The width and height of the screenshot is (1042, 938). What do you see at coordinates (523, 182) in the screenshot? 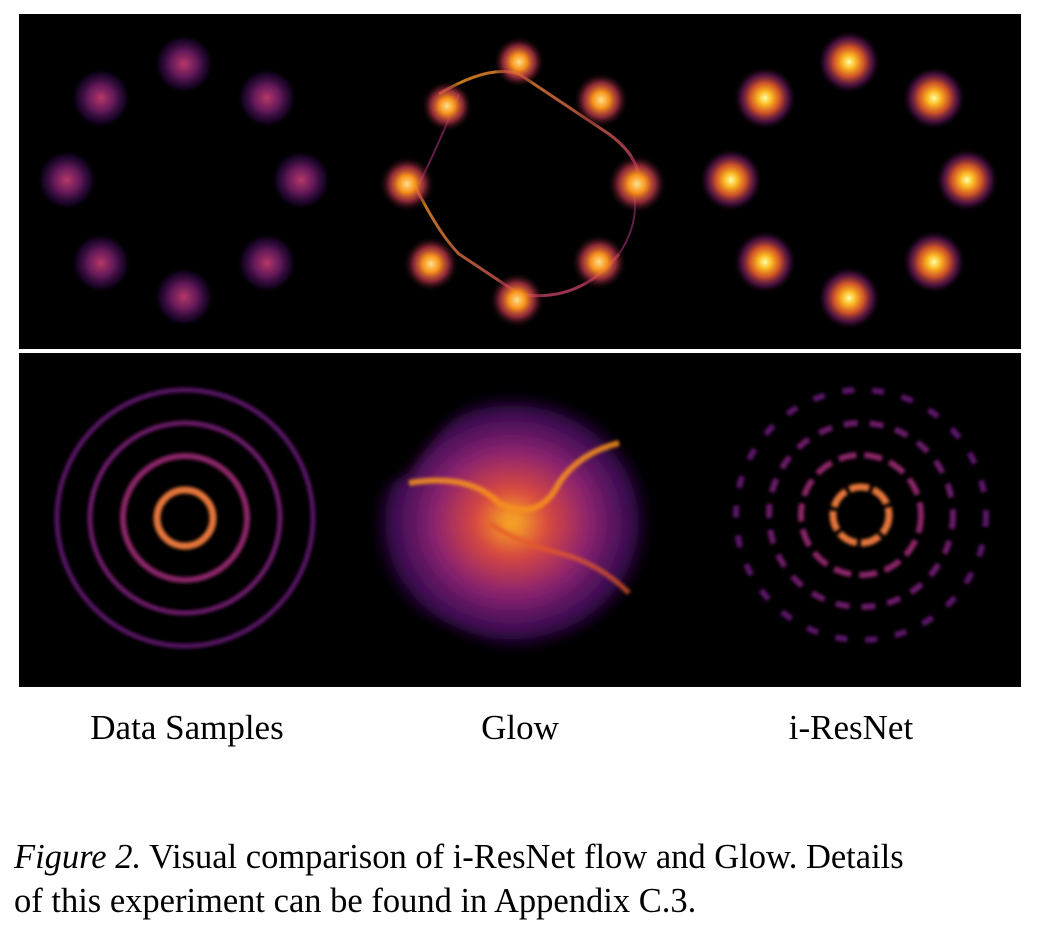
I see `glow-gaussians` at bounding box center [523, 182].